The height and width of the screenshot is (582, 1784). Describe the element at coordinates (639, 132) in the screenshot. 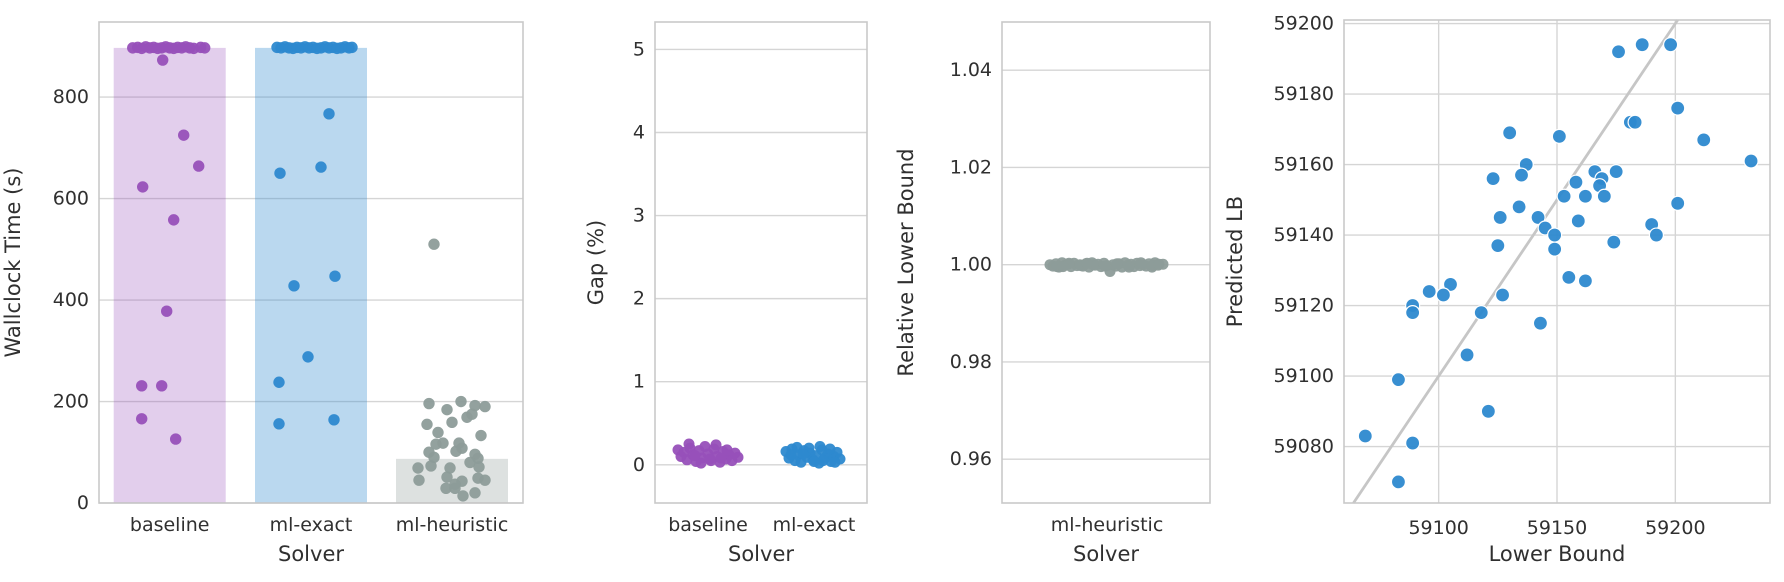

I see `y-tick-label: 4` at that location.